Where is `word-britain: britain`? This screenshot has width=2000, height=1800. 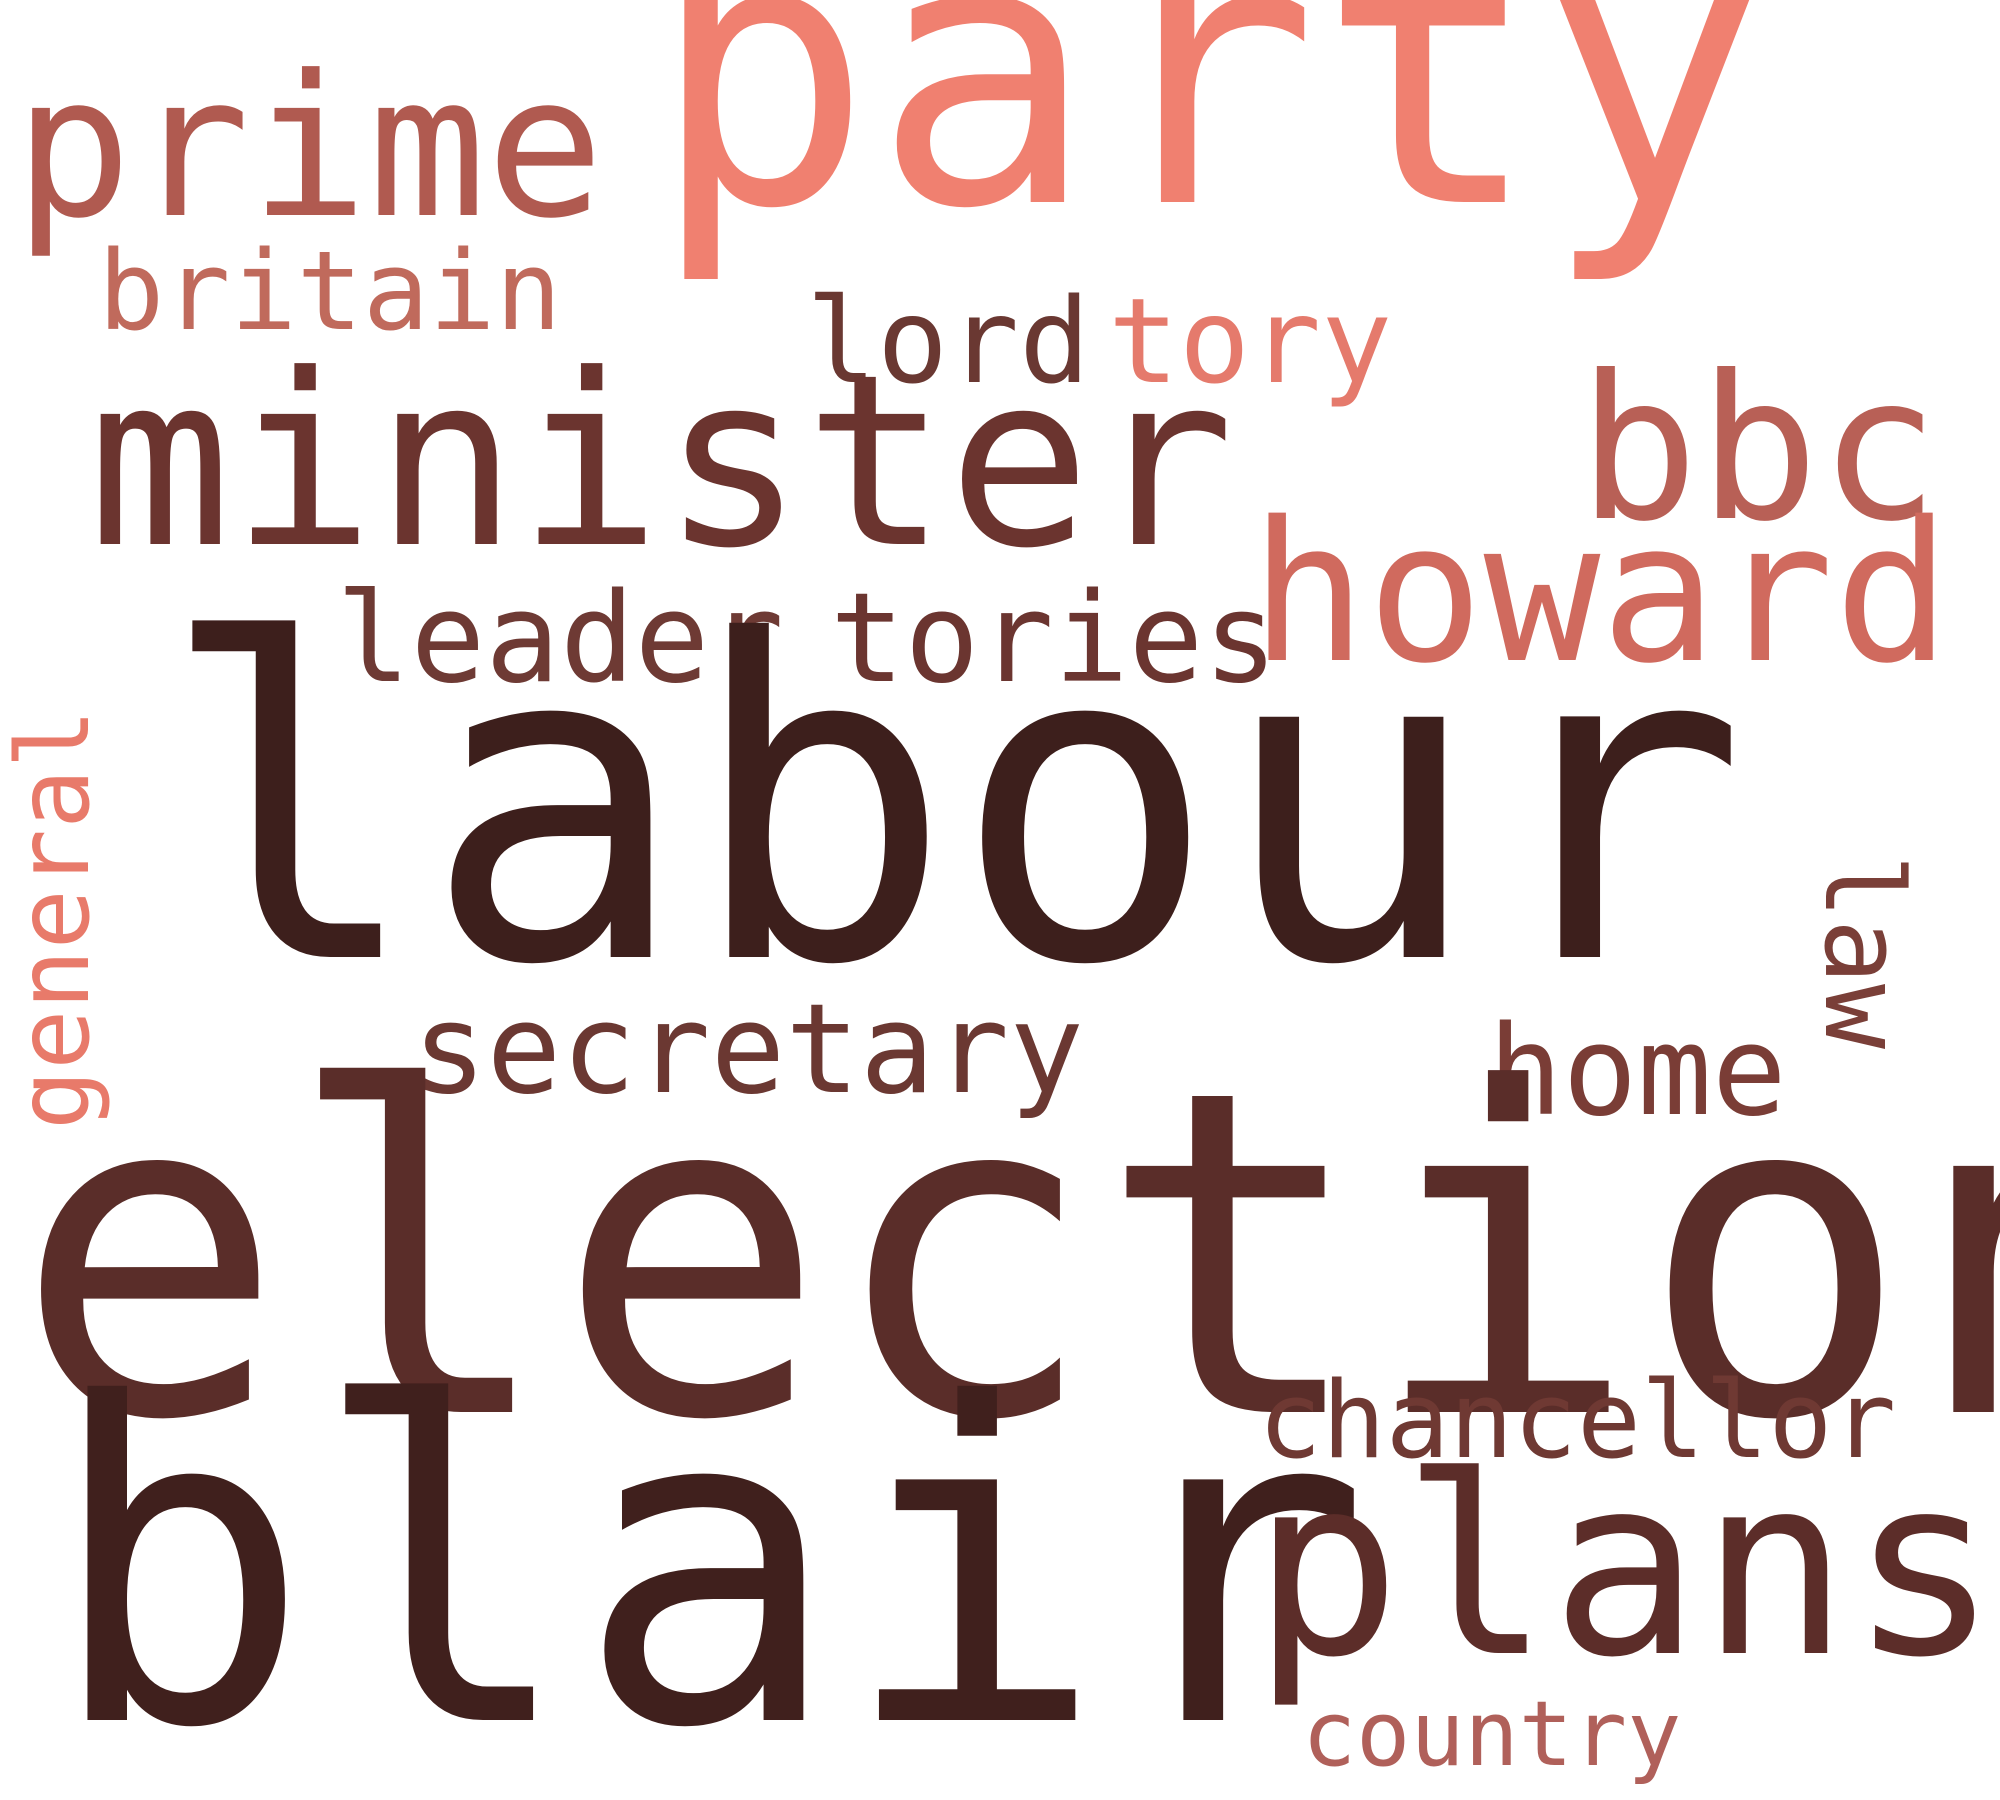 word-britain: britain is located at coordinates (330, 291).